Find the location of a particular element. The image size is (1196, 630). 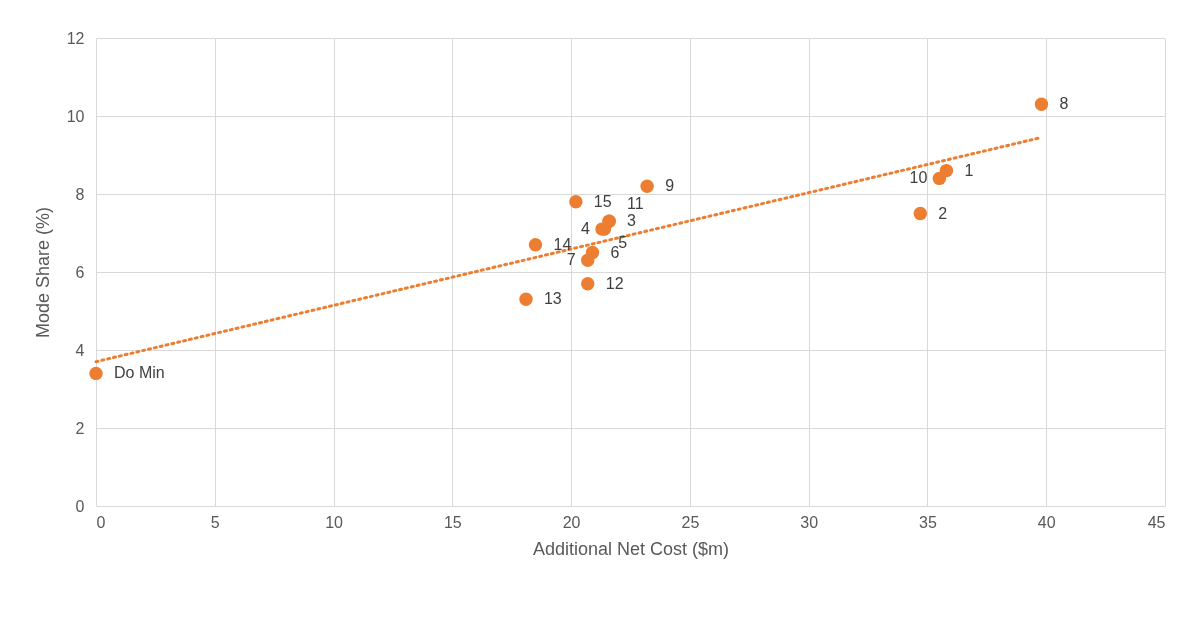

annotation: 6 is located at coordinates (615, 252).